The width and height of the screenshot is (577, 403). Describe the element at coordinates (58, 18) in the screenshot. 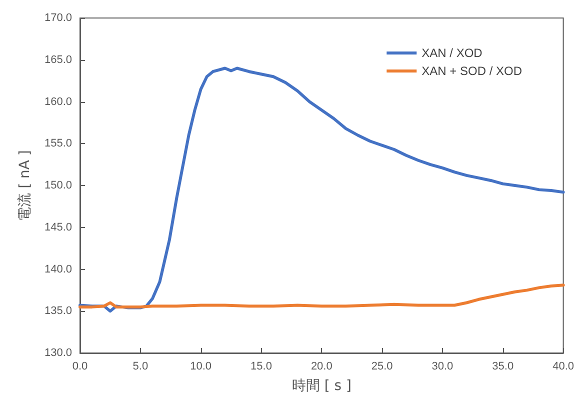

I see `y-tick-label: 170.0` at that location.